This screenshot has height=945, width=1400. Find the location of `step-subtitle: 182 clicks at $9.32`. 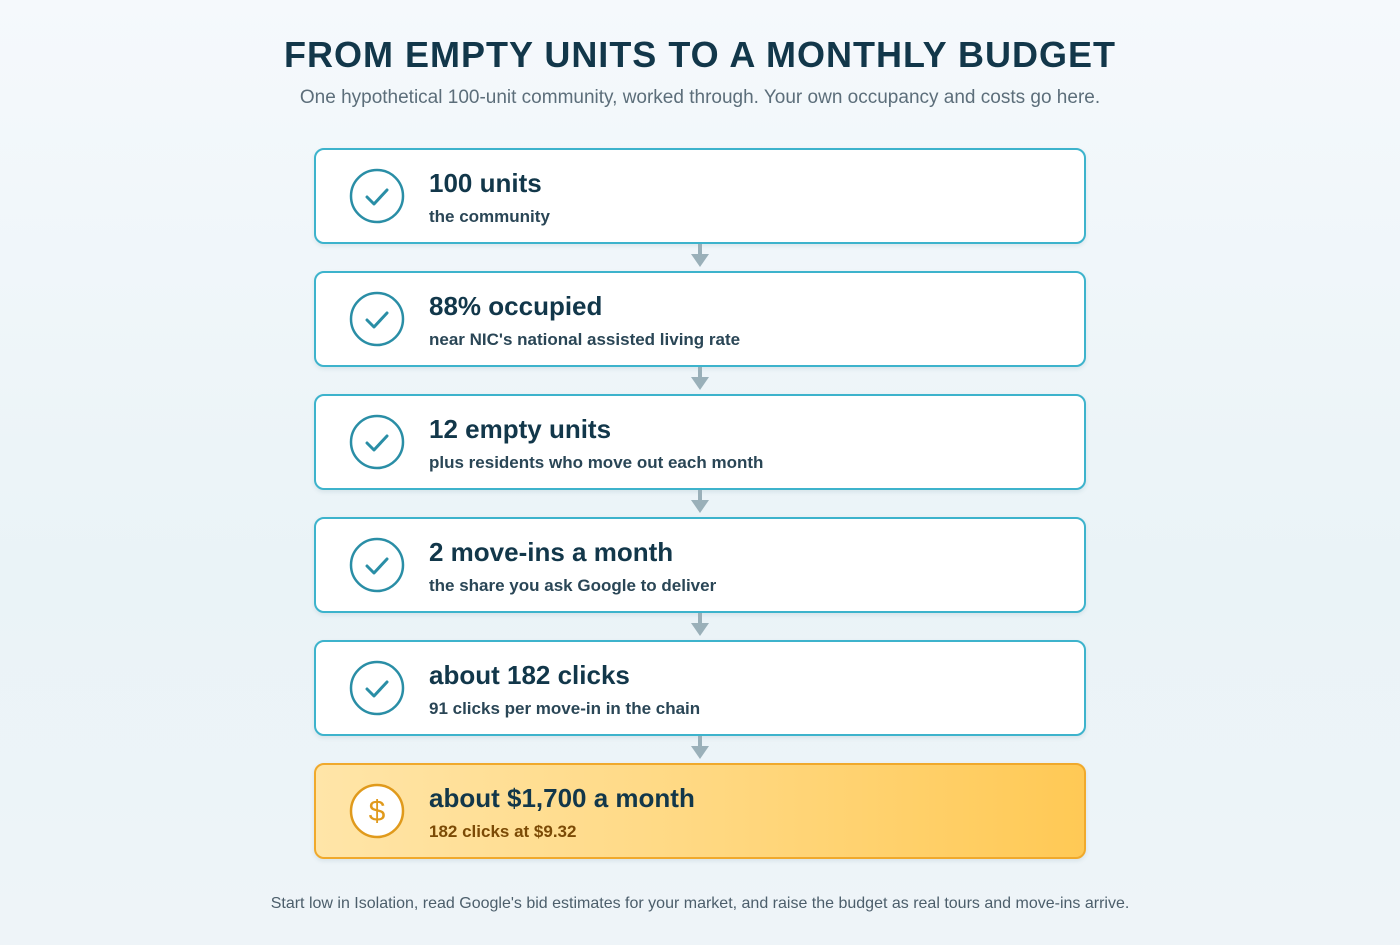

step-subtitle: 182 clicks at $9.32 is located at coordinates (503, 831).